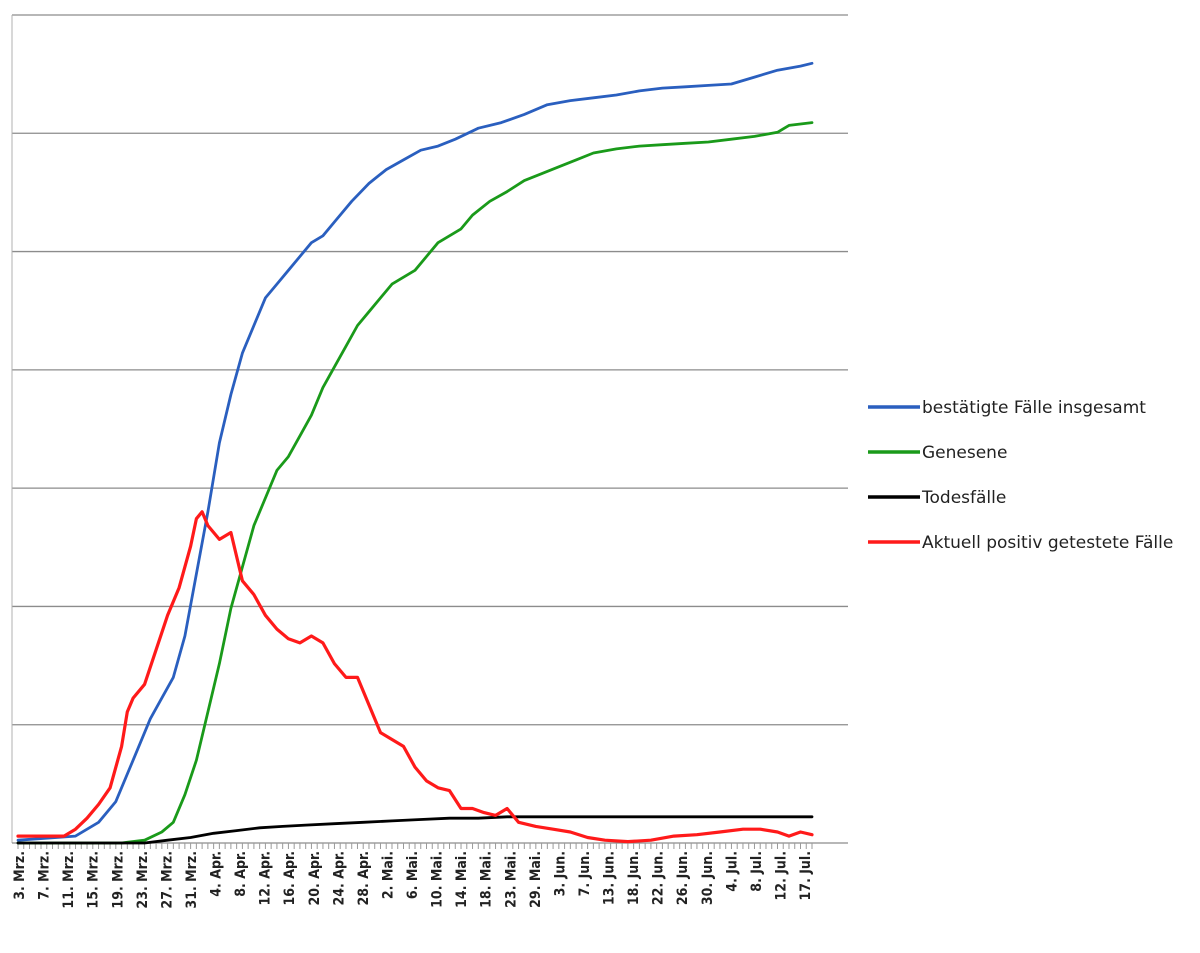  What do you see at coordinates (241, 874) in the screenshot?
I see `x-tick-label: 8. Apr.` at bounding box center [241, 874].